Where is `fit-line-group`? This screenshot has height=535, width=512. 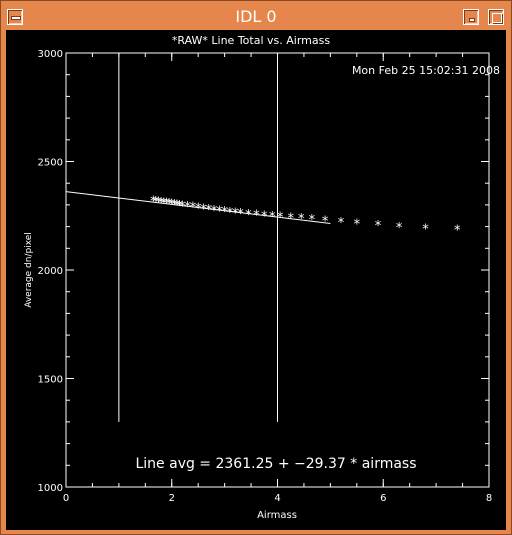
fit-line-group is located at coordinates (198, 207).